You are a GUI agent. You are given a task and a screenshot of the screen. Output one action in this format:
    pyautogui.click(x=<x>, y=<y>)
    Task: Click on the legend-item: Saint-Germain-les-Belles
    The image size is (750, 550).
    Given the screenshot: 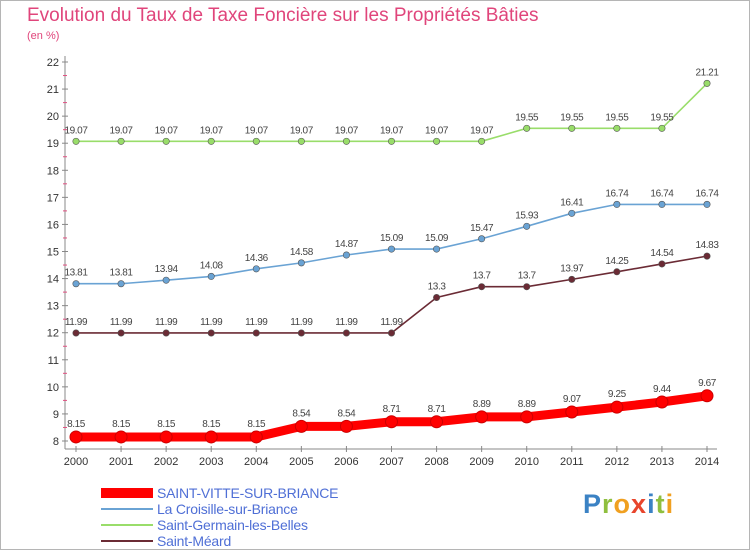 What is the action you would take?
    pyautogui.click(x=219, y=525)
    